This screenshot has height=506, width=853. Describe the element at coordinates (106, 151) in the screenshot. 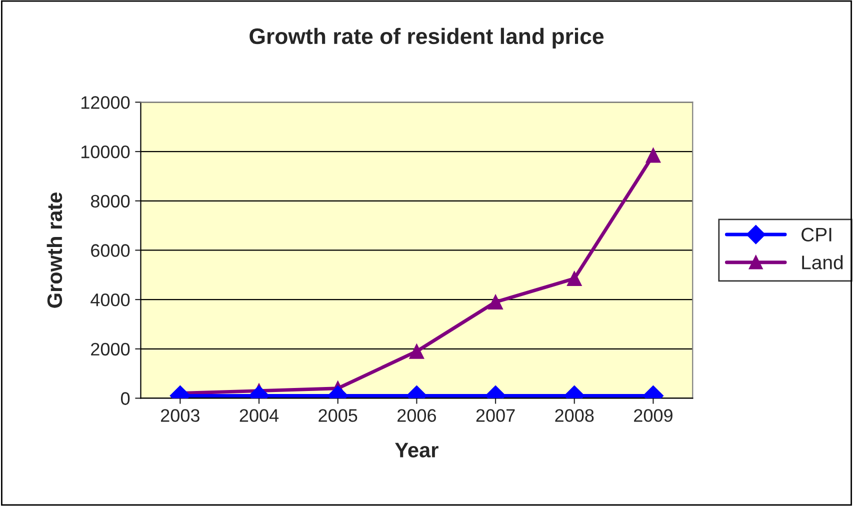

I see `y-tick-label: 10000` at that location.